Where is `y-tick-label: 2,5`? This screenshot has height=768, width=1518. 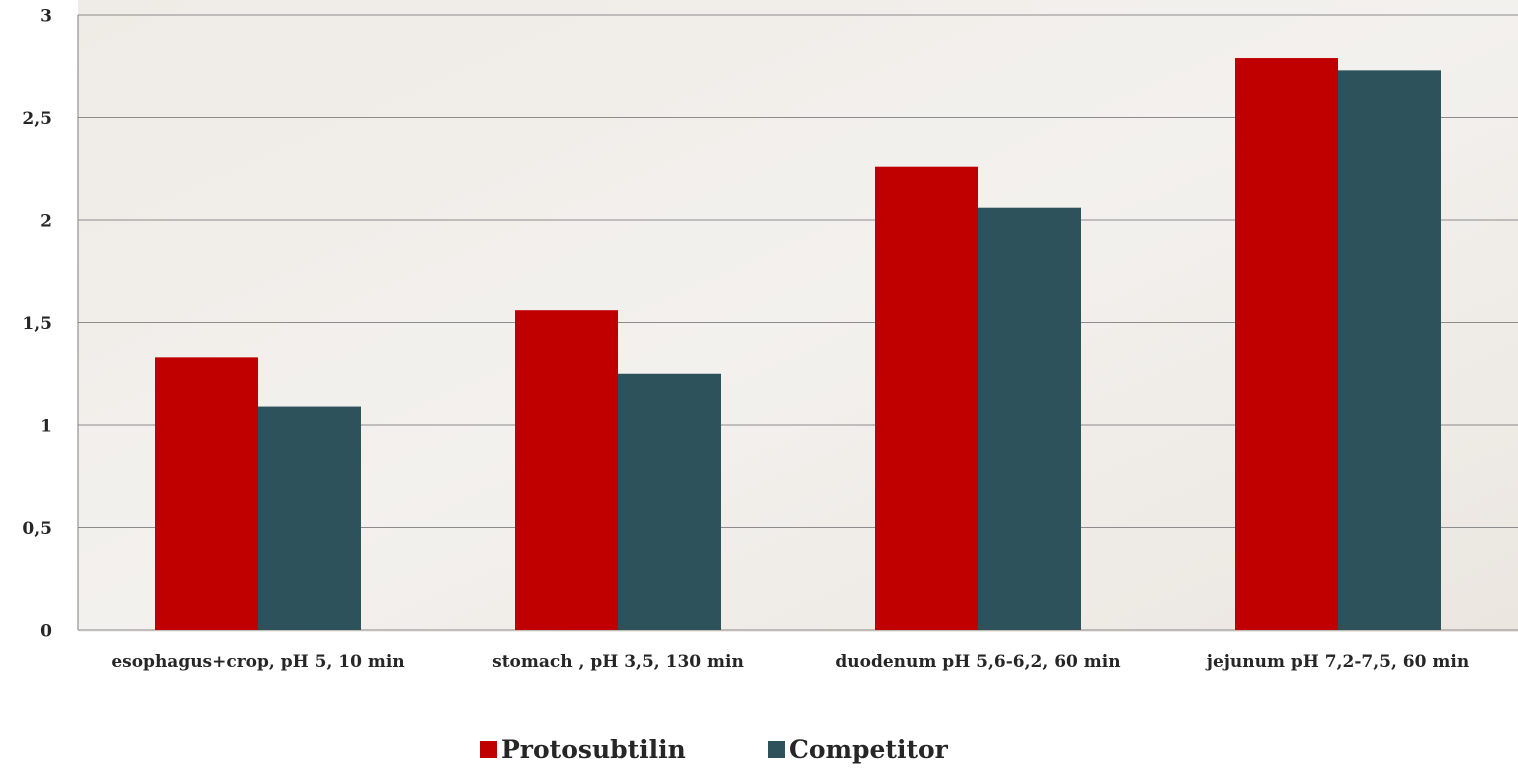 y-tick-label: 2,5 is located at coordinates (37, 119).